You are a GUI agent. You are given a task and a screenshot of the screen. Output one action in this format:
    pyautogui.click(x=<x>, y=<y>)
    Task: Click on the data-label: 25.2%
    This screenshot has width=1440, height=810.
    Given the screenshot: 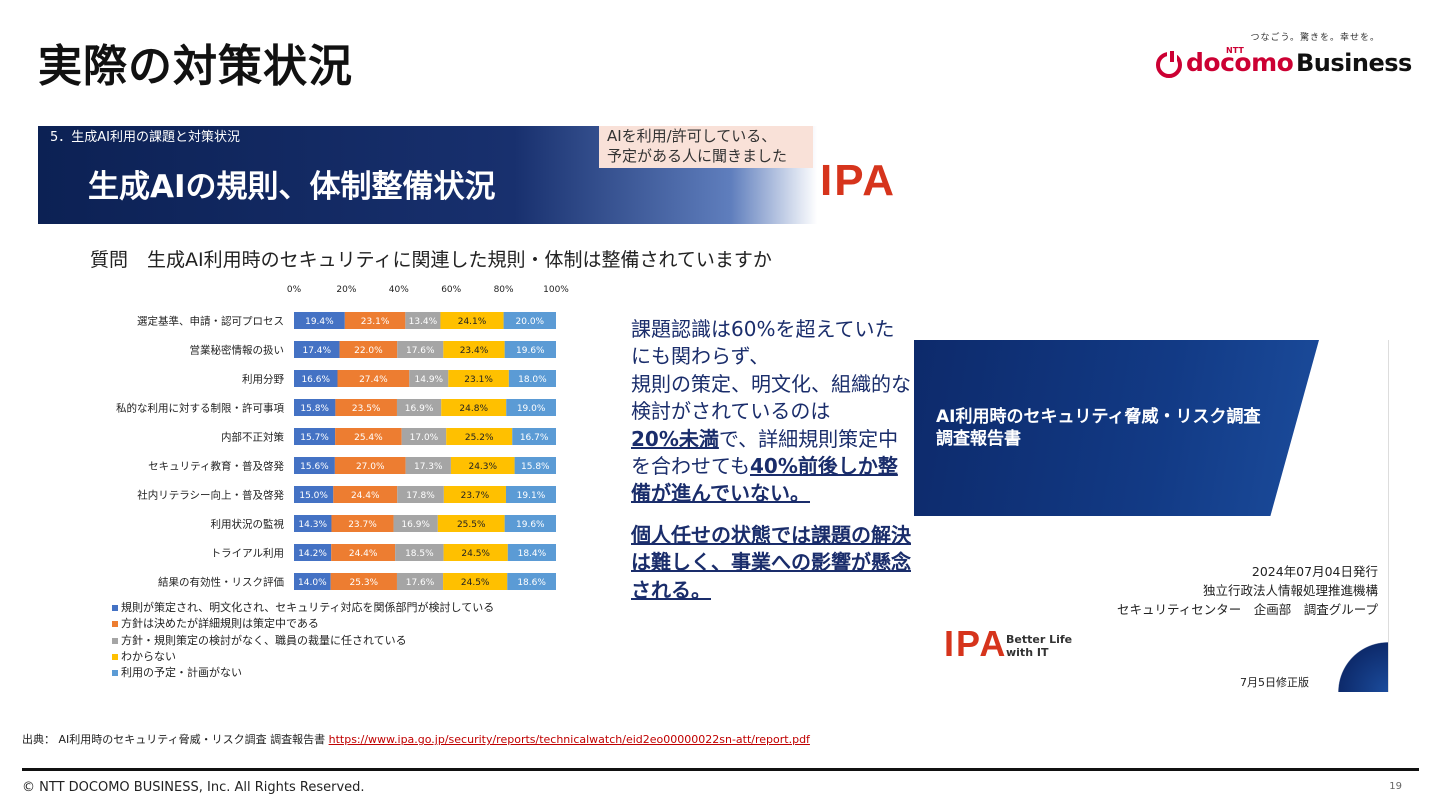 What is the action you would take?
    pyautogui.click(x=479, y=438)
    